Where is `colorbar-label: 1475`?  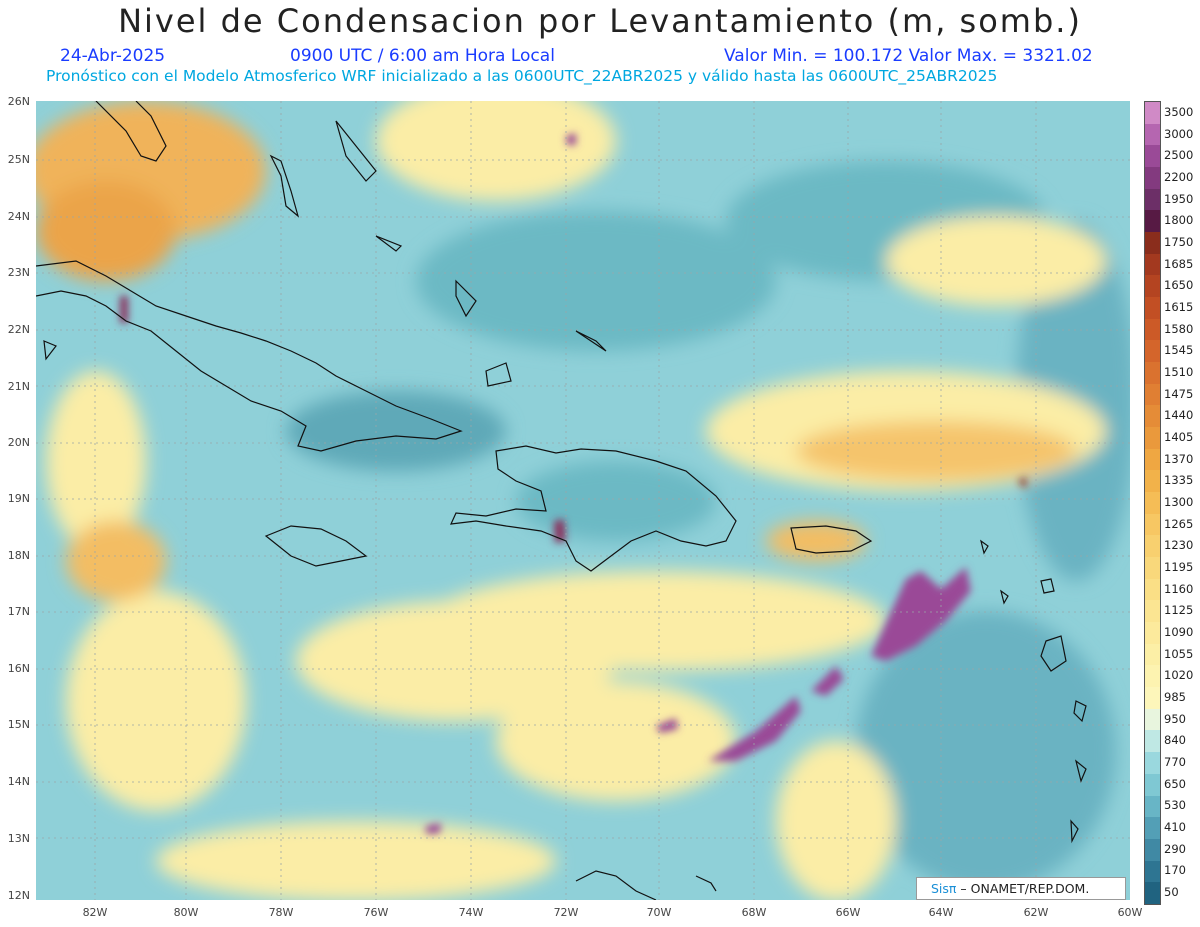
colorbar-label: 1475 is located at coordinates (1179, 393).